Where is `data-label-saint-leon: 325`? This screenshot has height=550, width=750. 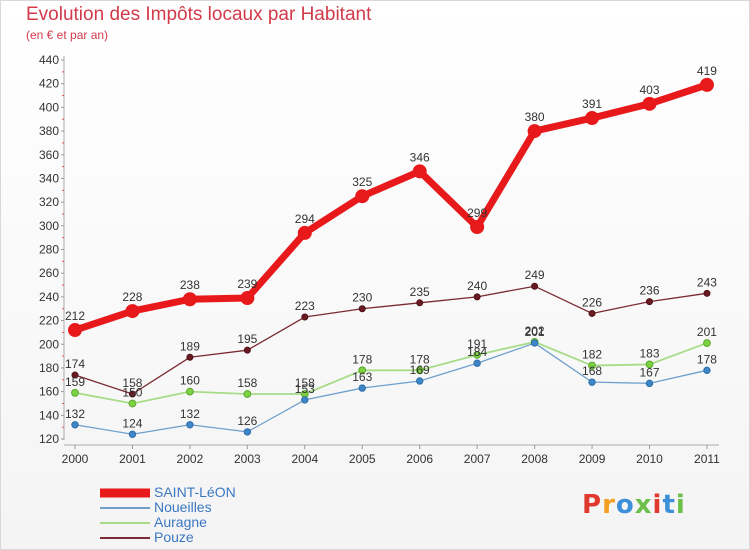
data-label-saint-leon: 325 is located at coordinates (362, 182).